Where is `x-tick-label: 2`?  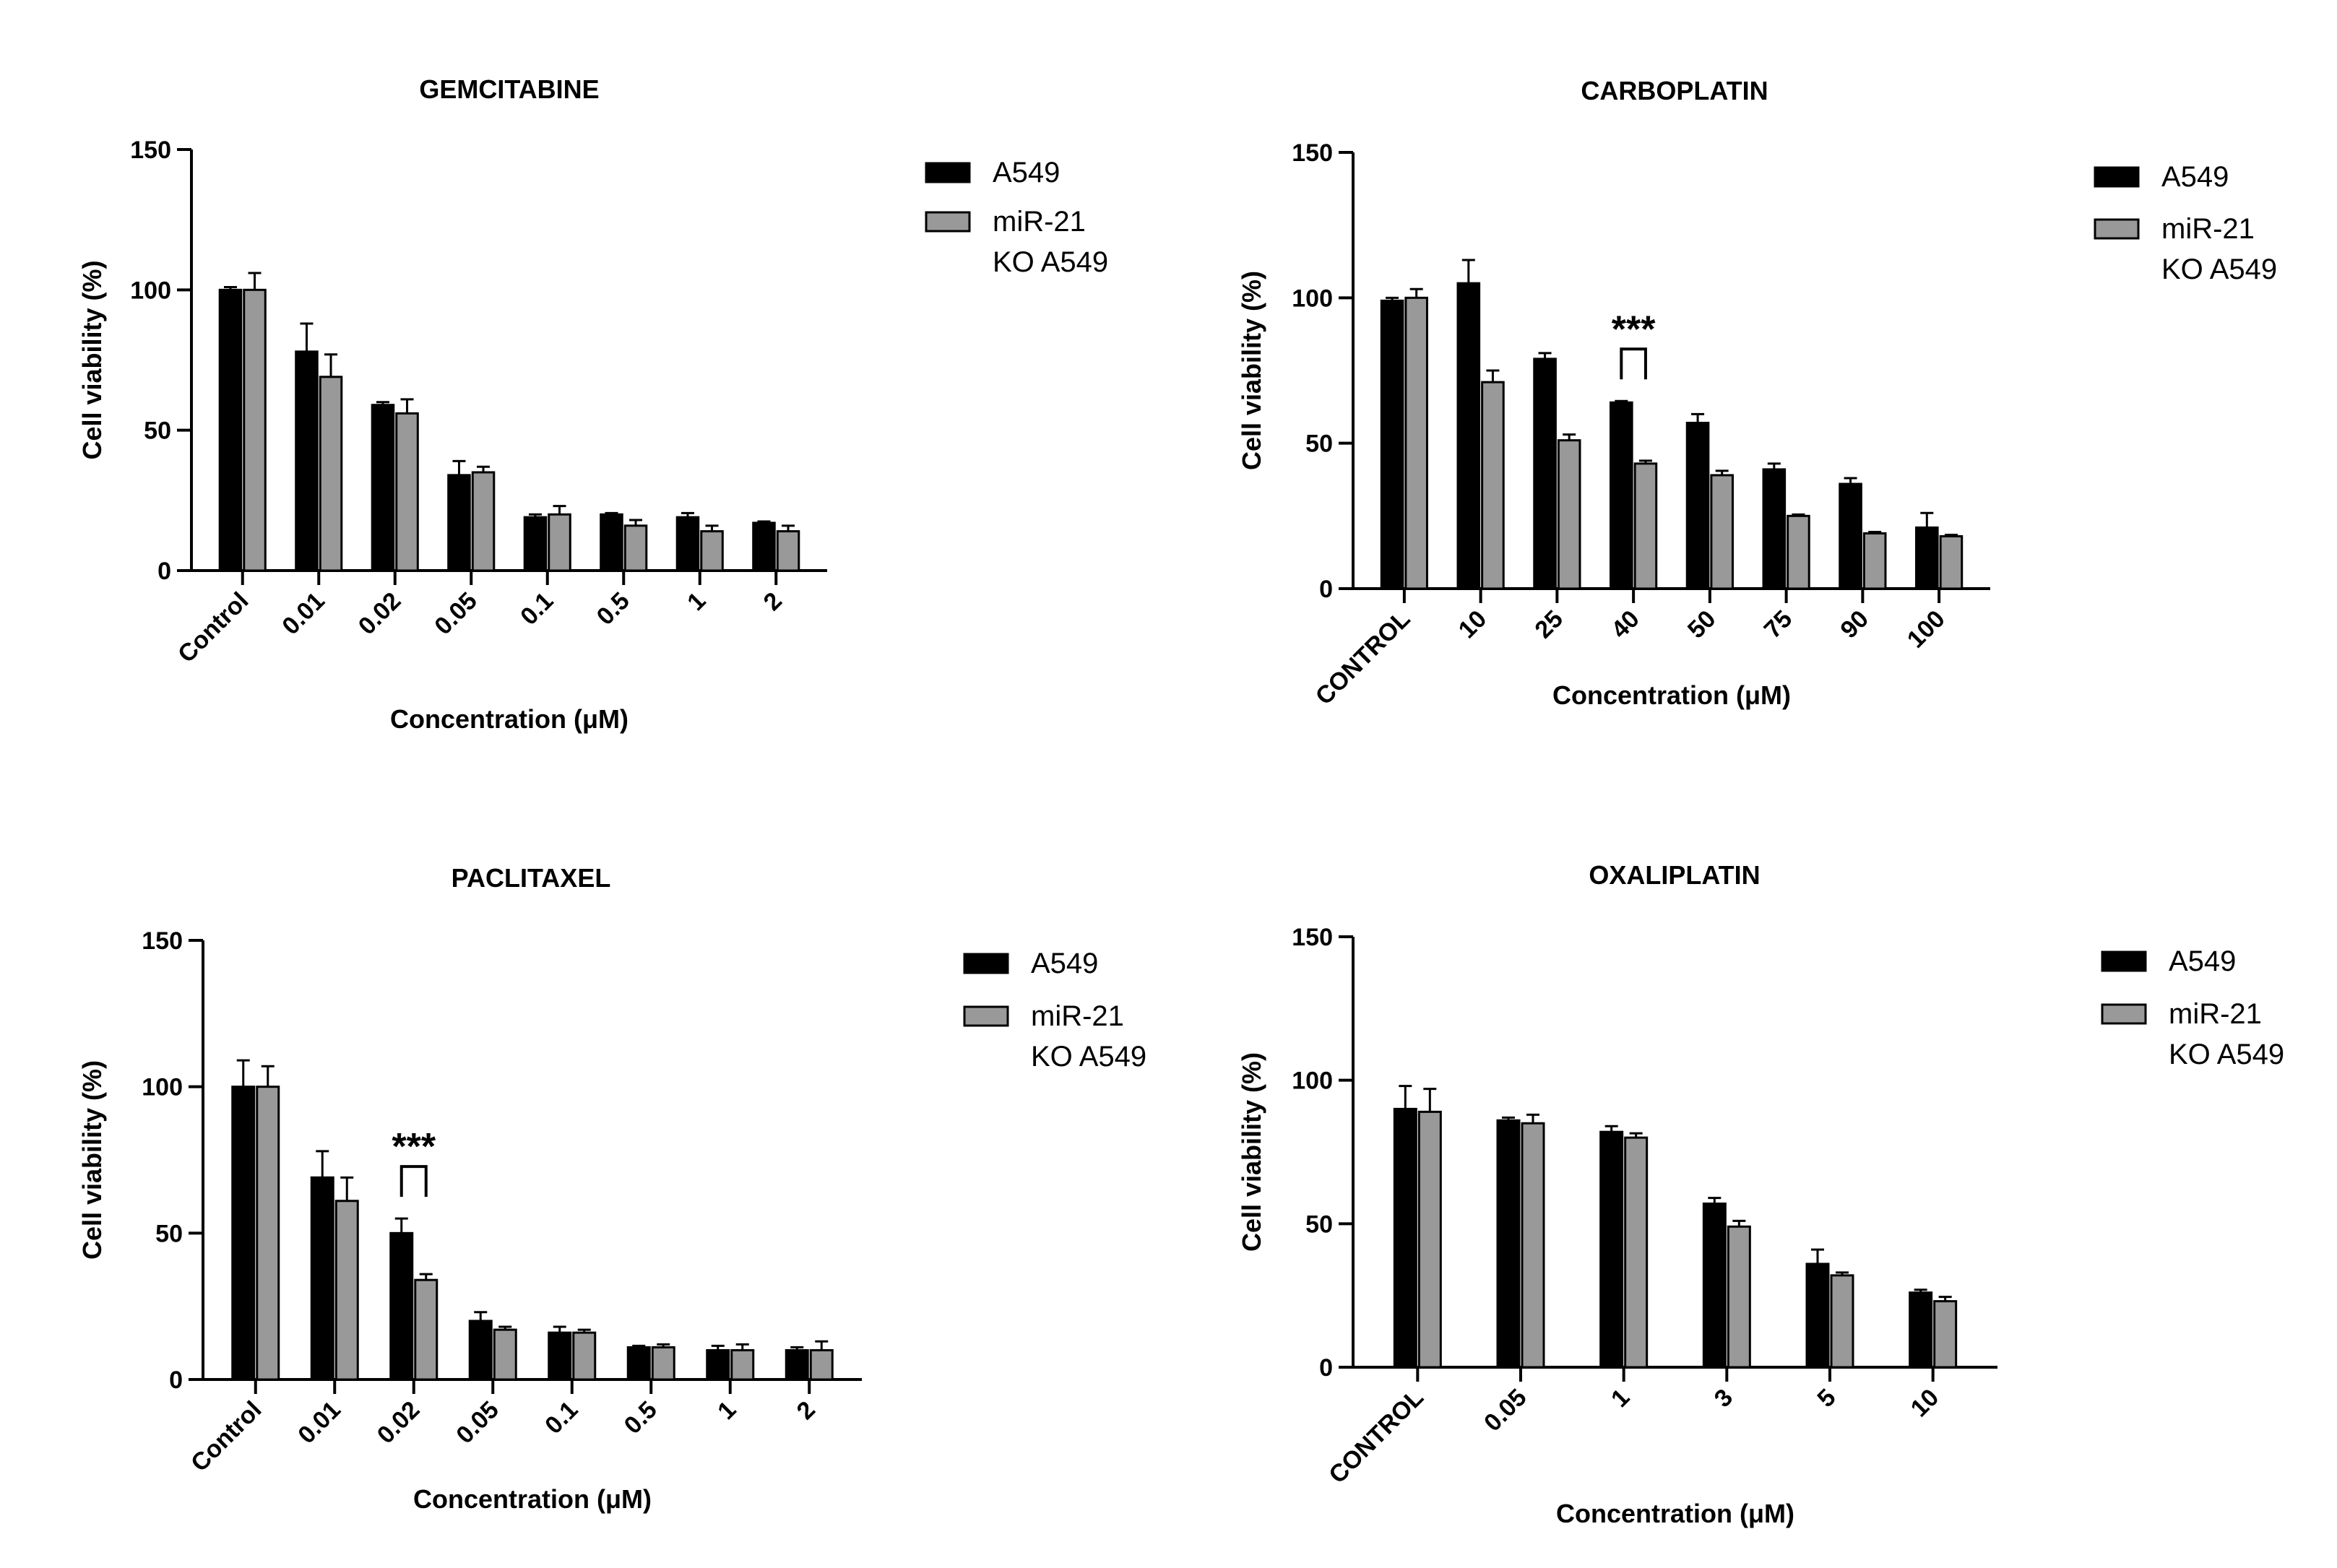
x-tick-label: 2 is located at coordinates (773, 601).